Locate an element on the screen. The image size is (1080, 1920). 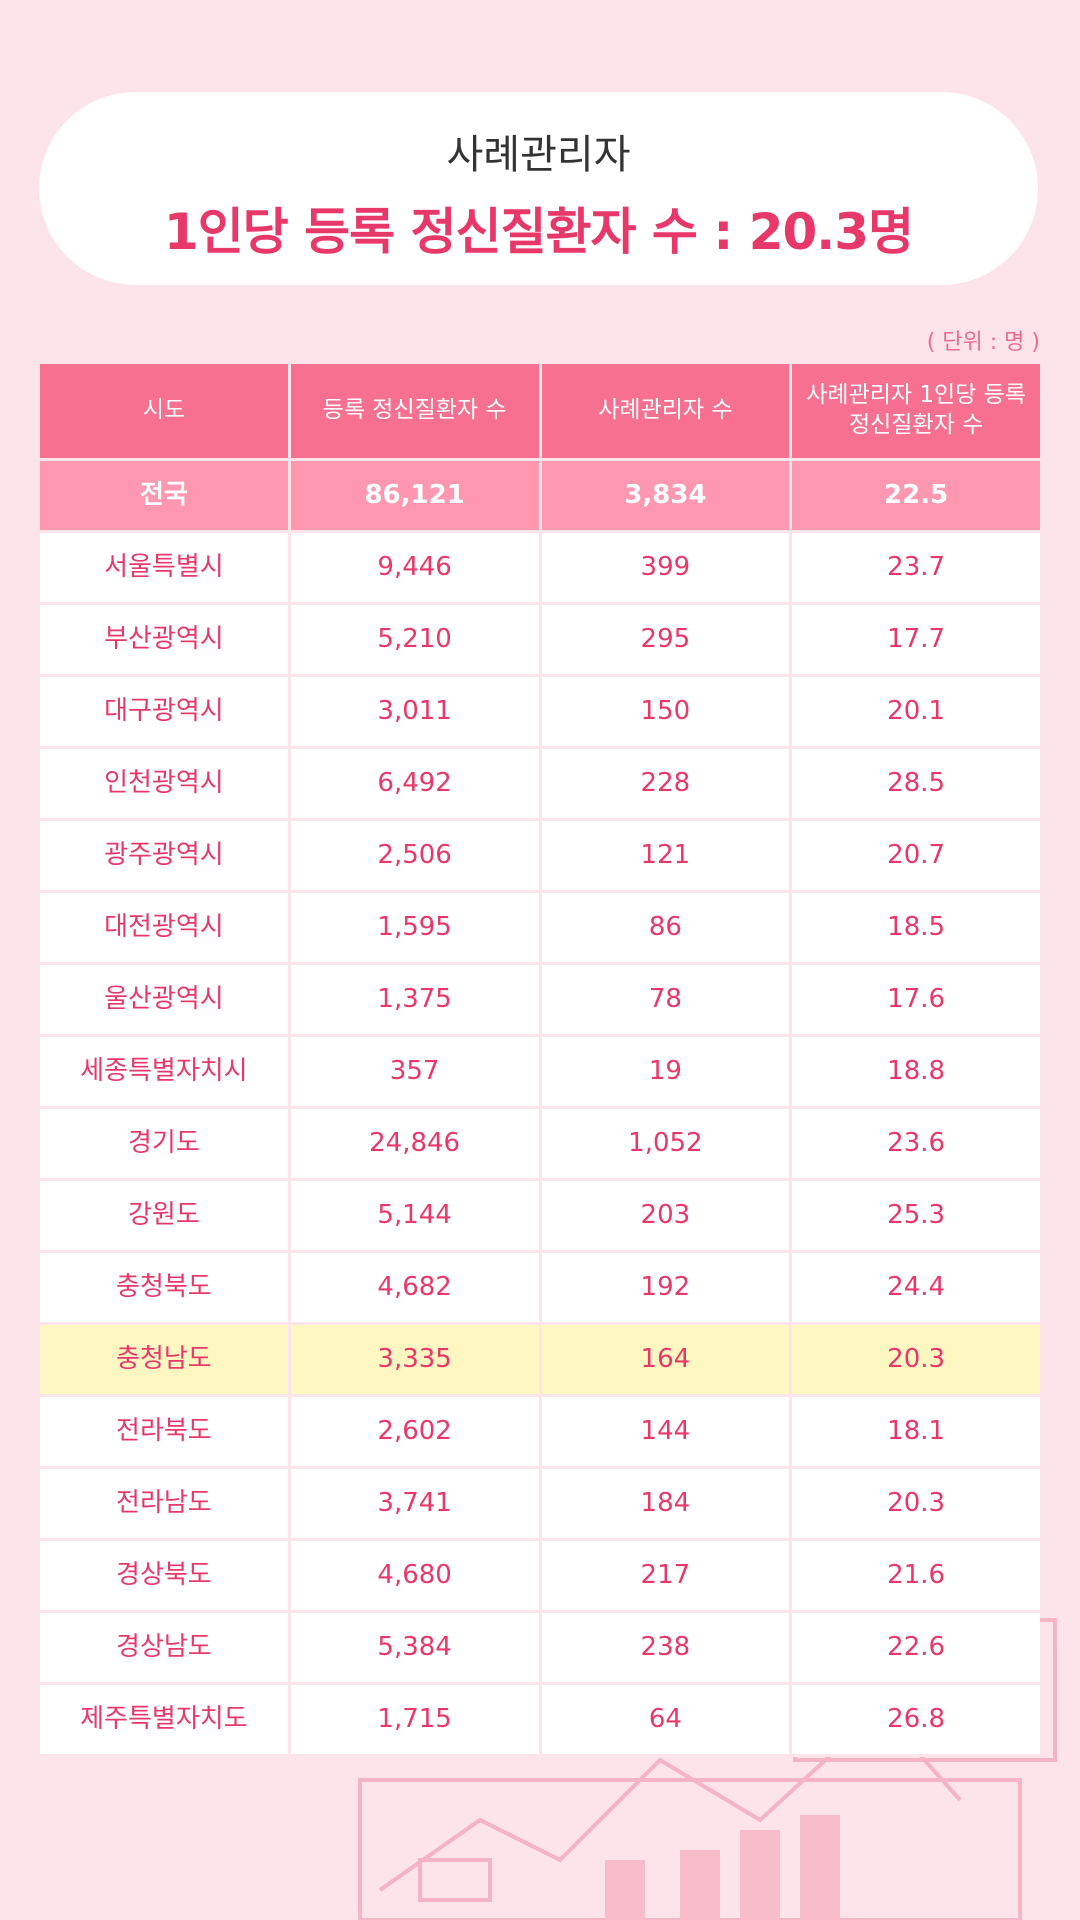
table-cell: 세종특별자치시 is located at coordinates (165, 1071).